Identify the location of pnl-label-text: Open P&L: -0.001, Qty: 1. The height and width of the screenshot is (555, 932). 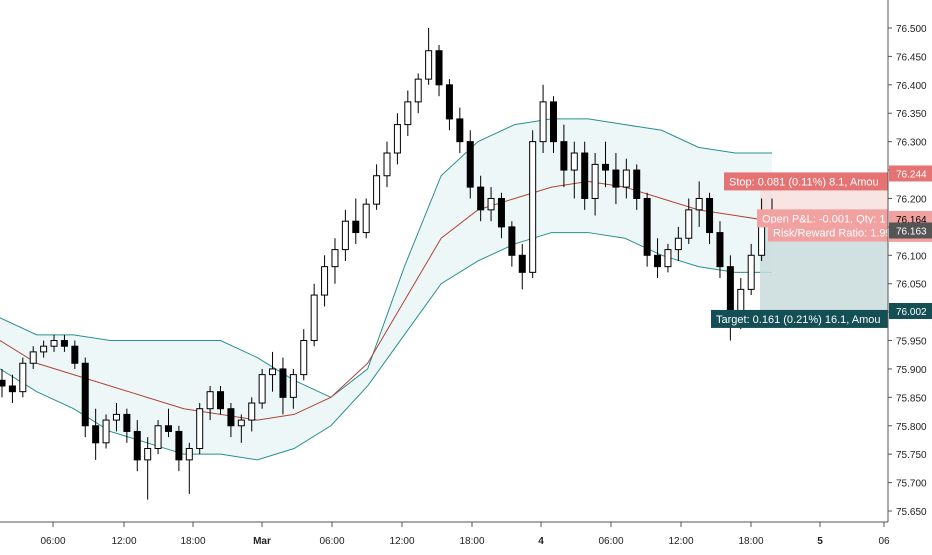
(824, 219).